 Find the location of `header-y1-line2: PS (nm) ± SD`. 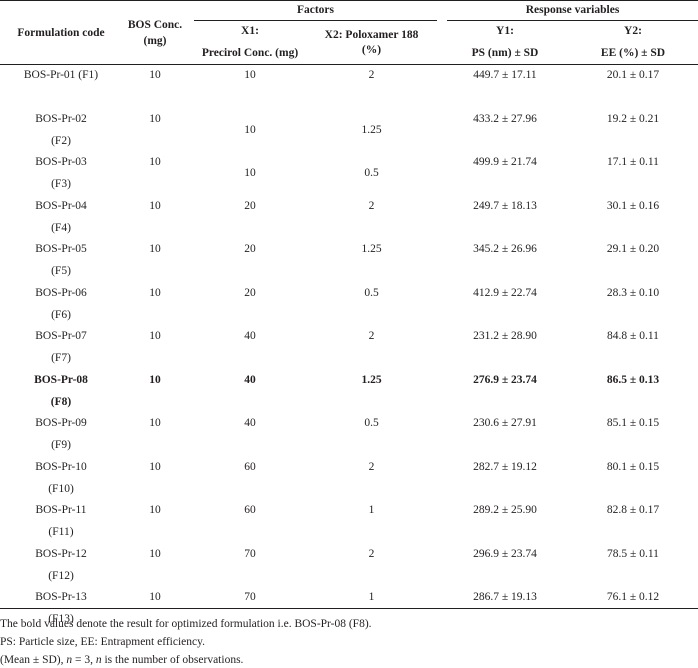

header-y1-line2: PS (nm) ± SD is located at coordinates (505, 53).